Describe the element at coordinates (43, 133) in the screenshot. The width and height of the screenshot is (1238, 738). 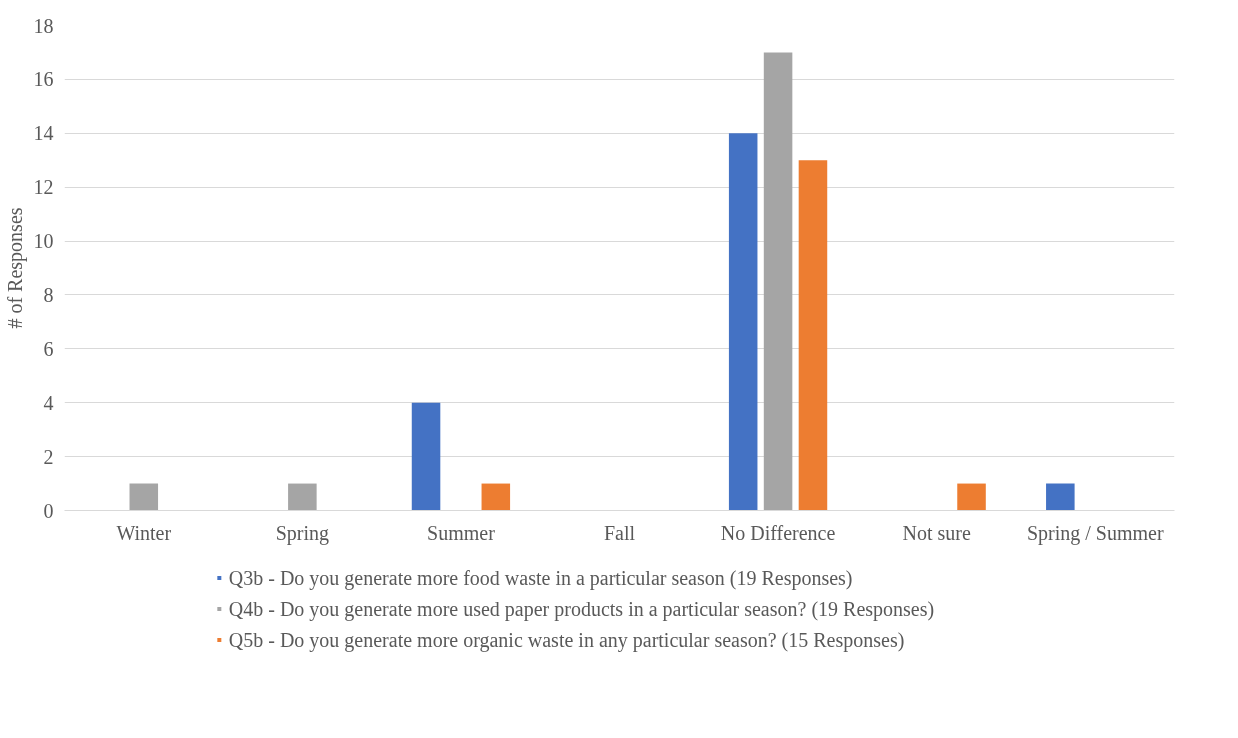
I see `y-tick-label: 14` at that location.